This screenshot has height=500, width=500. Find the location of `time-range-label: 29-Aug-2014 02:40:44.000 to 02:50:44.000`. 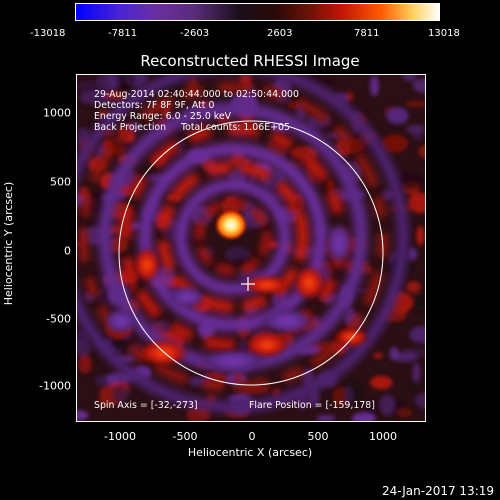

time-range-label: 29-Aug-2014 02:40:44.000 to 02:50:44.000 is located at coordinates (196, 94).